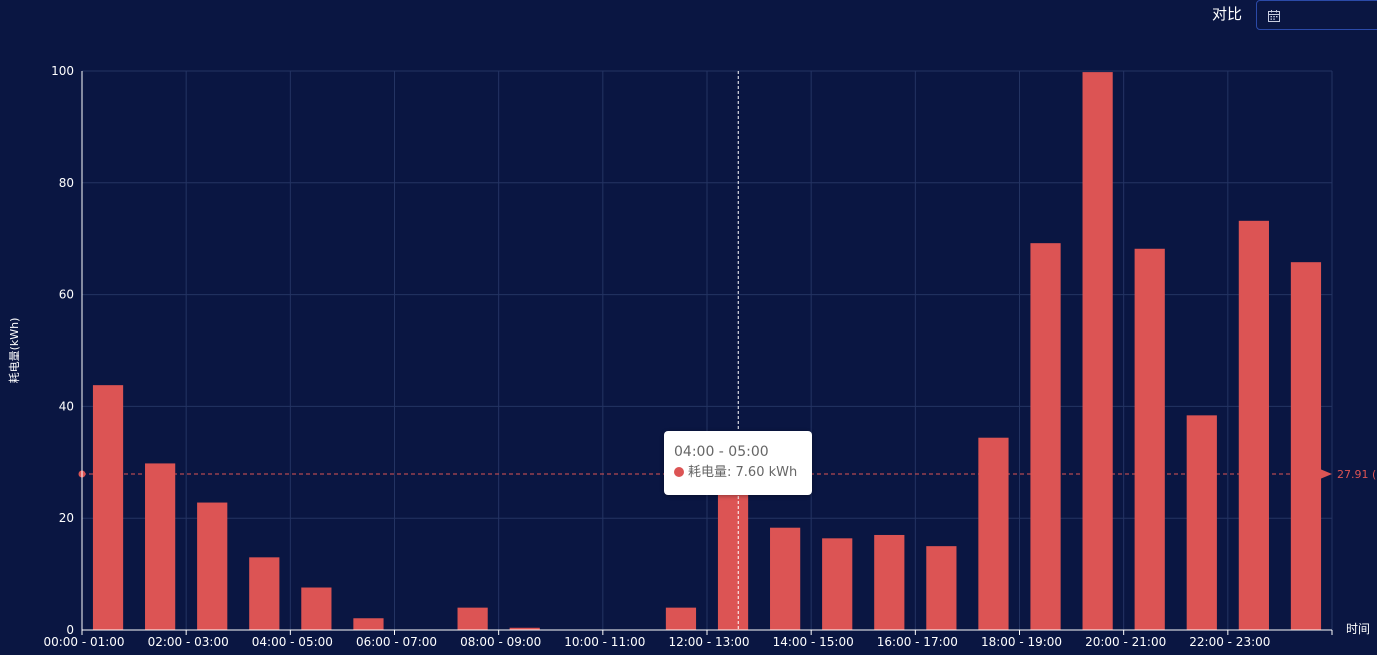 Image resolution: width=1377 pixels, height=655 pixels. What do you see at coordinates (70, 630) in the screenshot?
I see `y-tick-label: 0` at bounding box center [70, 630].